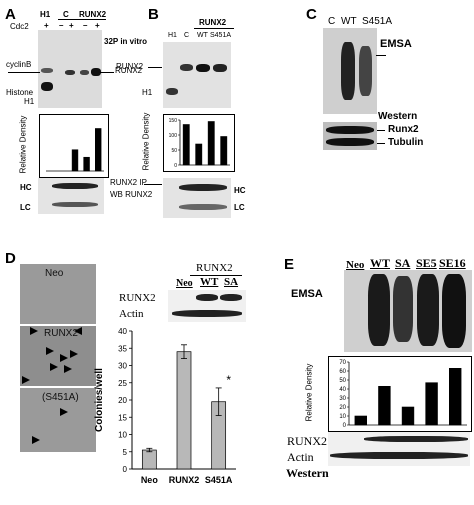 The width and height of the screenshot is (474, 505). What do you see at coordinates (213, 22) in the screenshot?
I see `panel-b-header: RUNX2` at bounding box center [213, 22].